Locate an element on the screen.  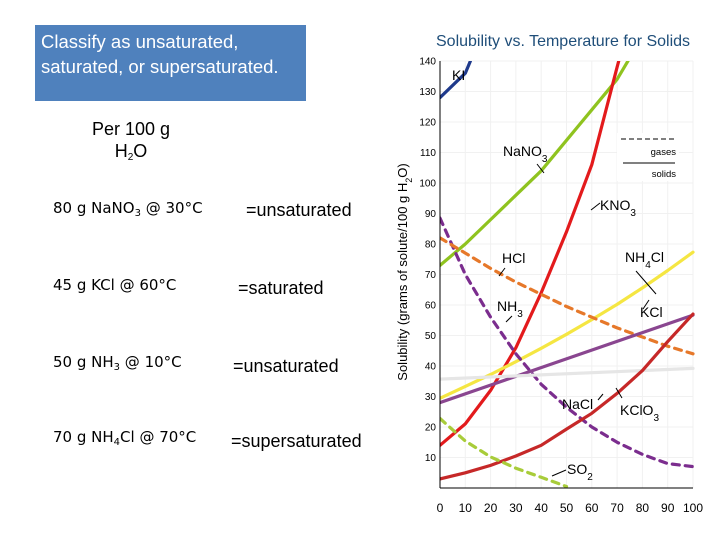
leader-nano3 is located at coordinates (540, 168).